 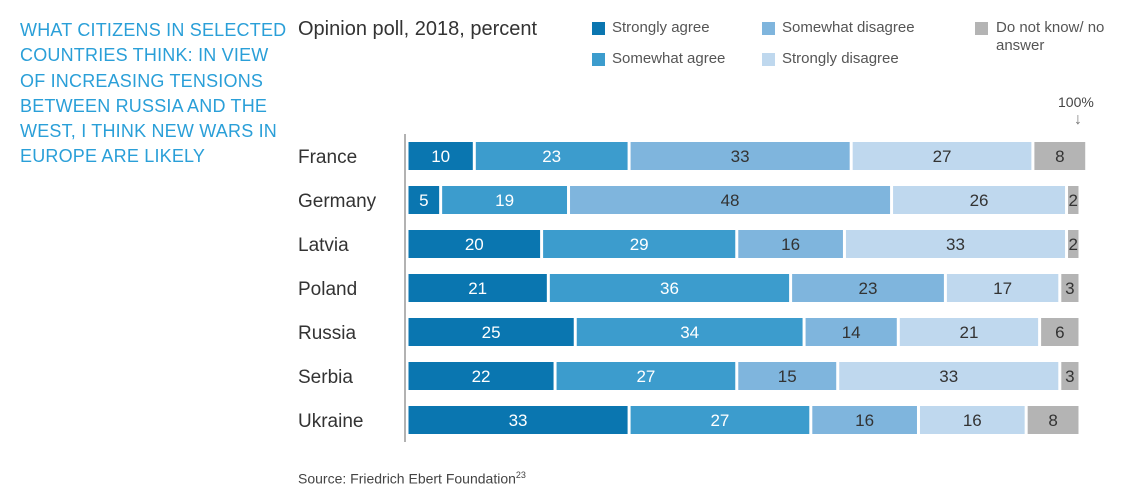 I want to click on data-label-russia-series-4: 6, so click(x=1059, y=332).